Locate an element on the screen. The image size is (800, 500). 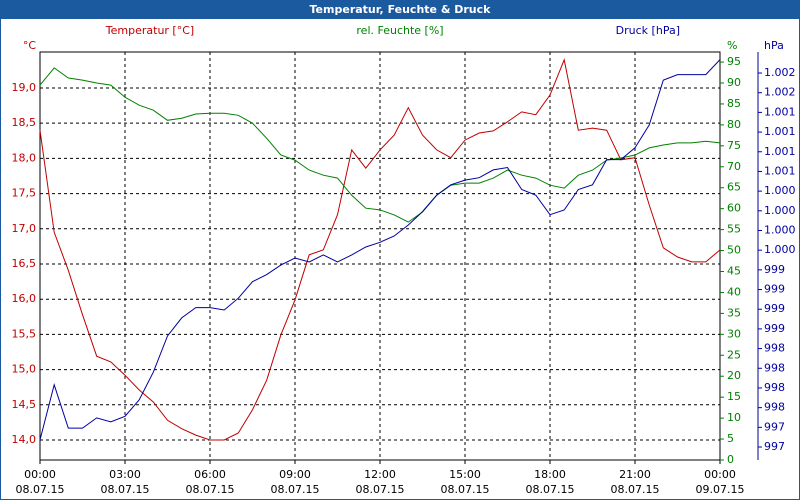
y2-tick-label: 0 is located at coordinates (730, 459).